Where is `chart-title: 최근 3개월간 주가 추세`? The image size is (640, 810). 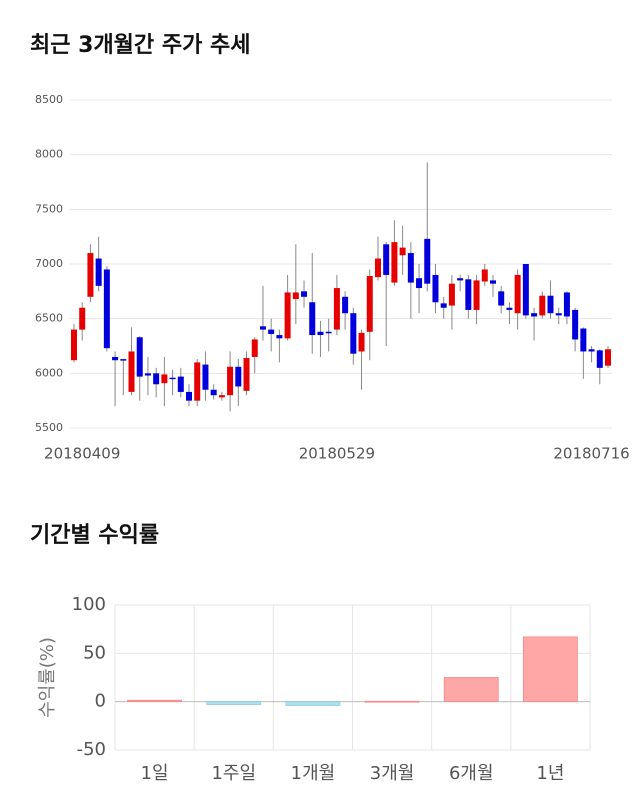 chart-title: 최근 3개월간 주가 추세 is located at coordinates (140, 45).